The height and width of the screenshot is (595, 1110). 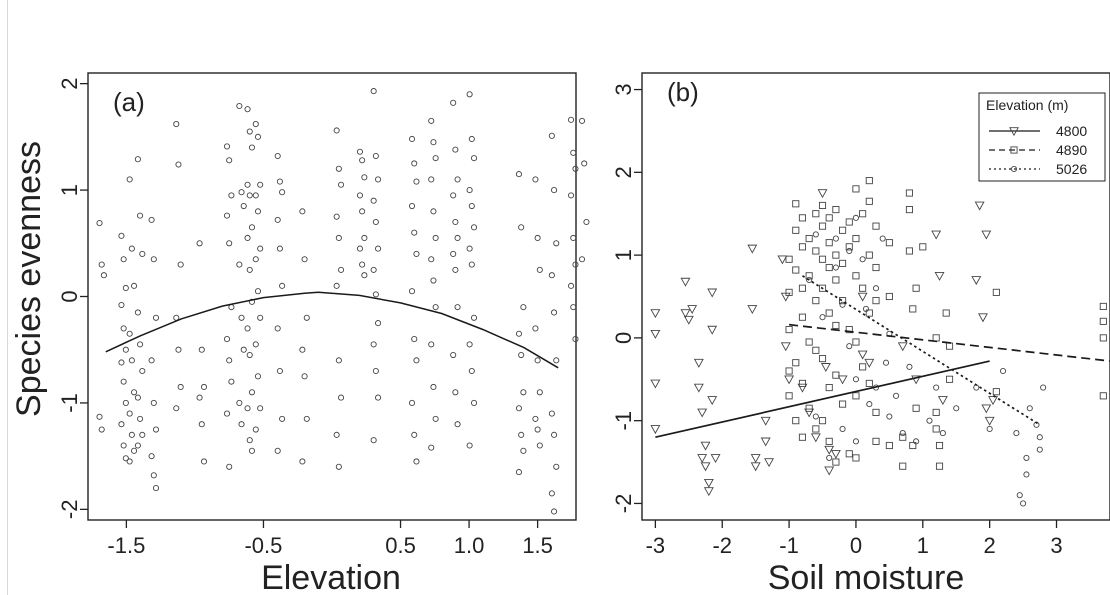 What do you see at coordinates (1042, 137) in the screenshot?
I see `legend-box` at bounding box center [1042, 137].